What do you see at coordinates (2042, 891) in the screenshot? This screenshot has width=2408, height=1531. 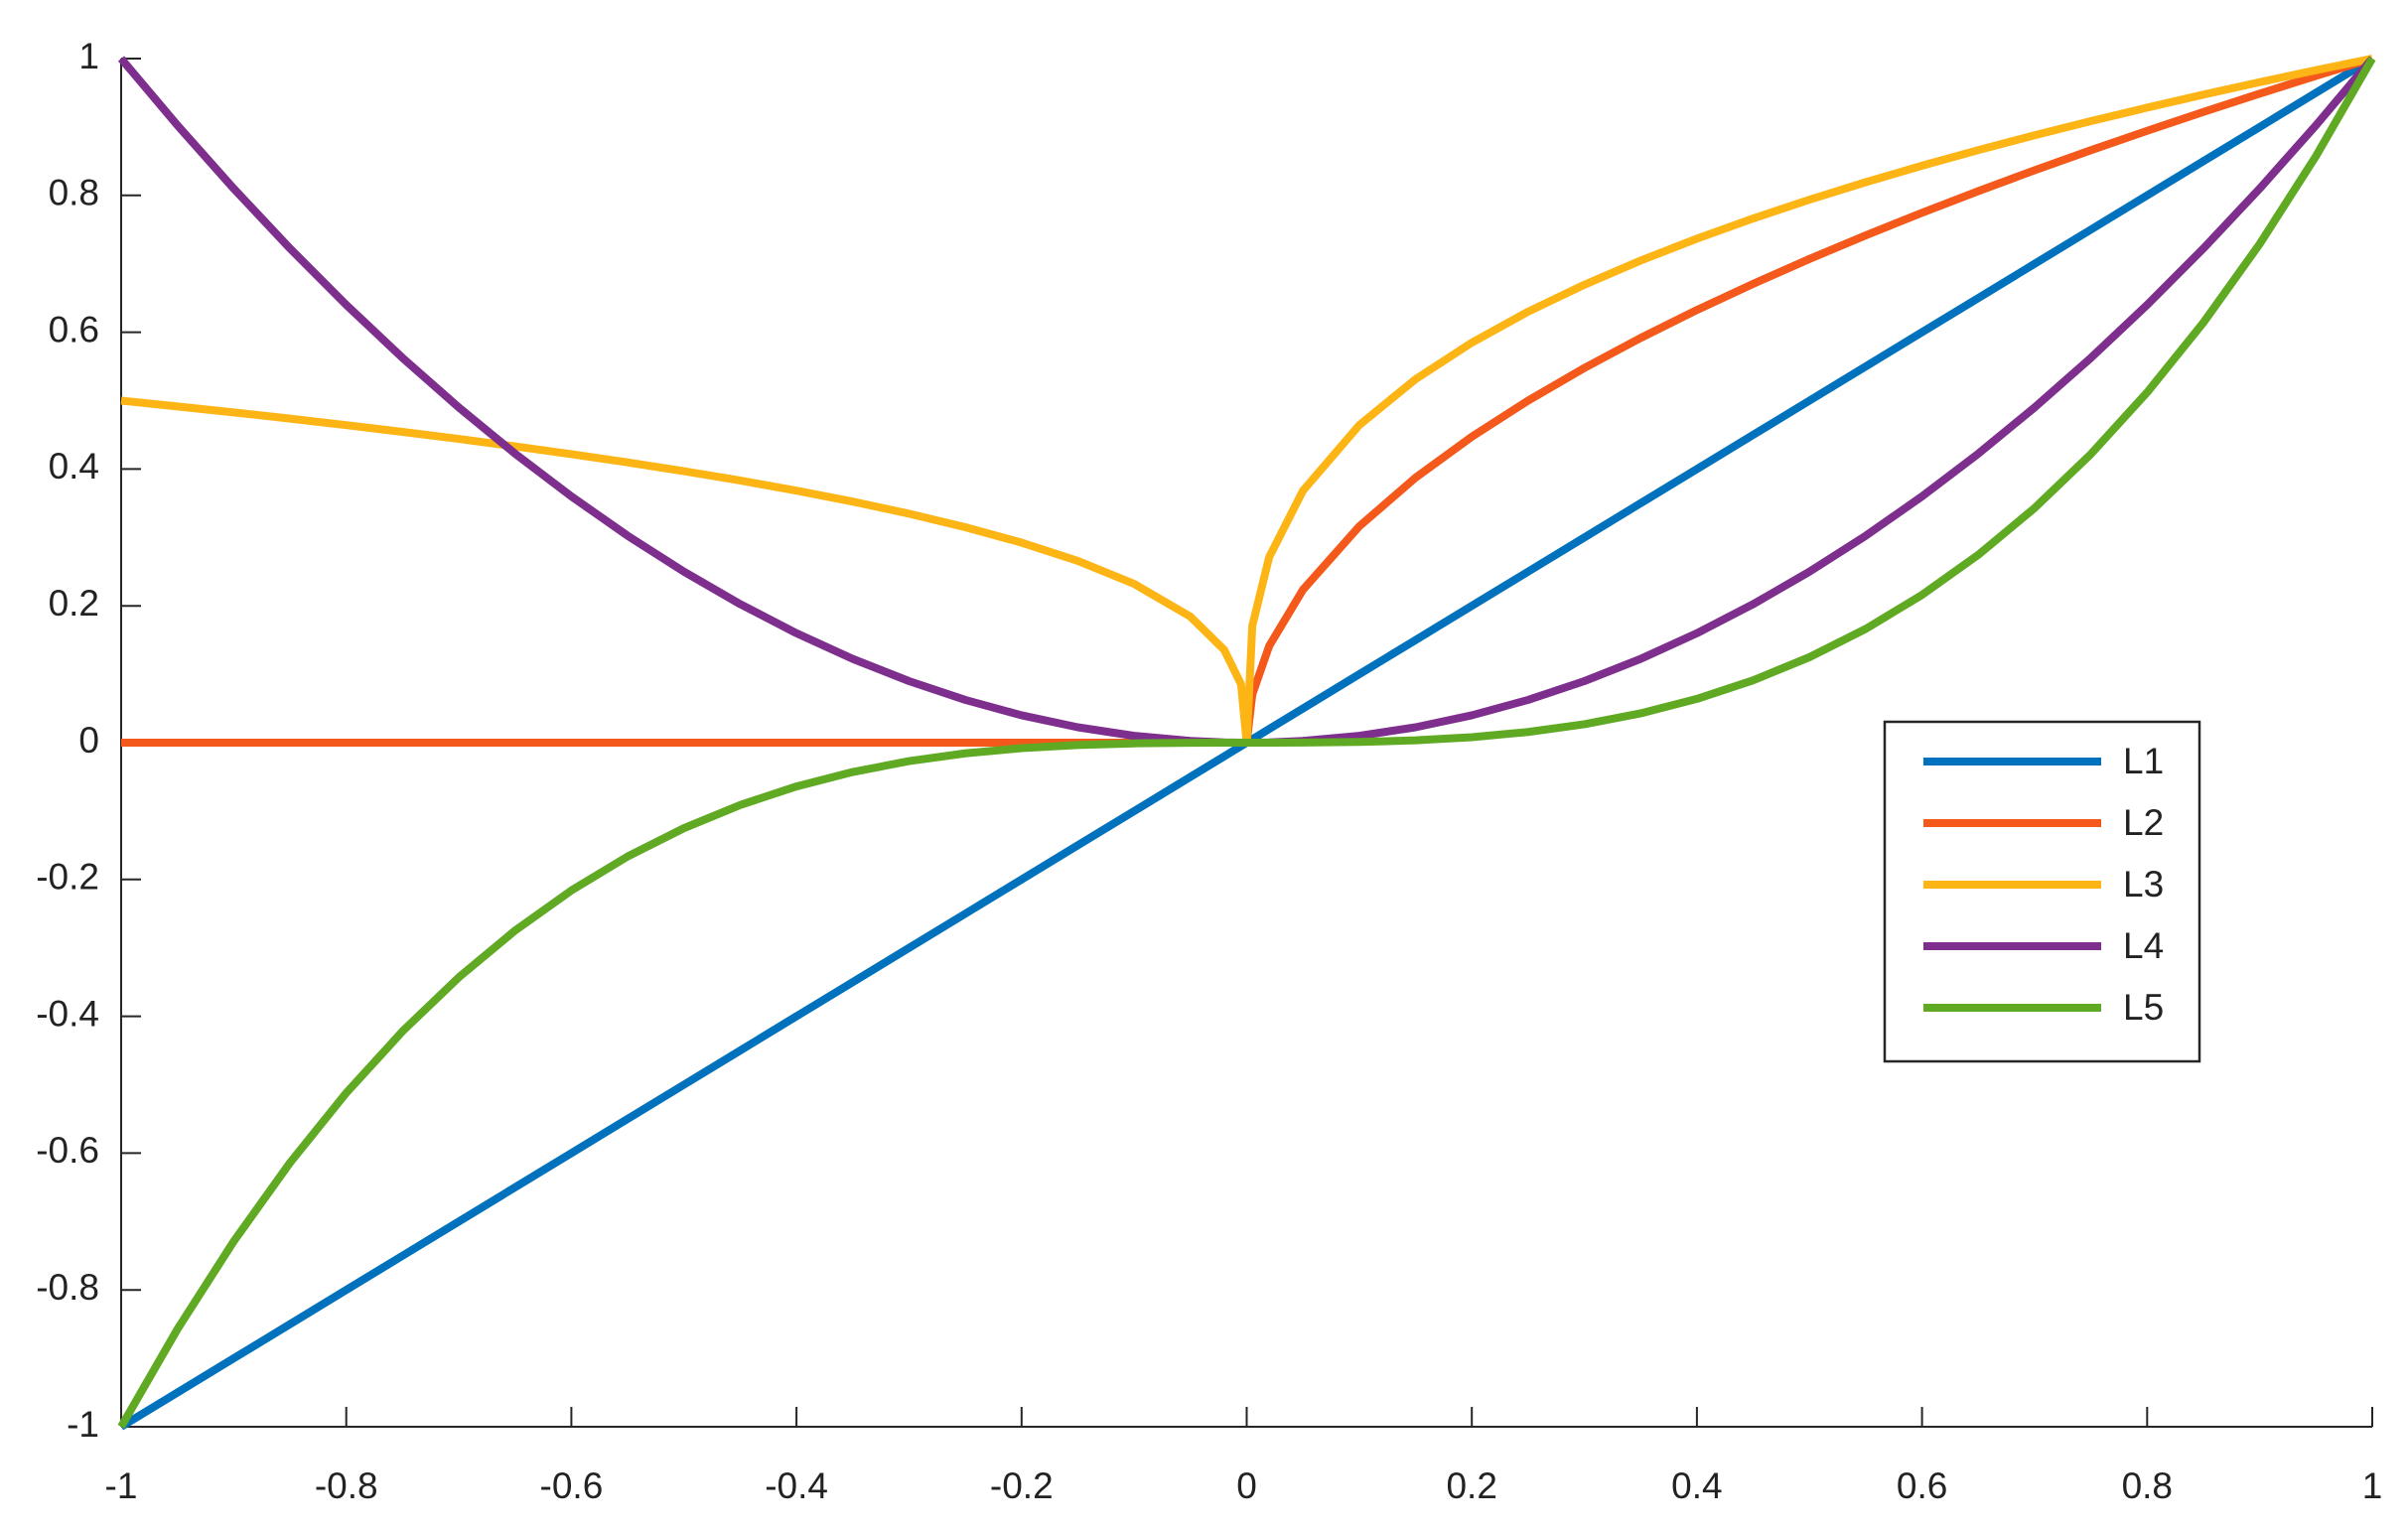 I see `legend: L1 L2 L3 L4 L5` at bounding box center [2042, 891].